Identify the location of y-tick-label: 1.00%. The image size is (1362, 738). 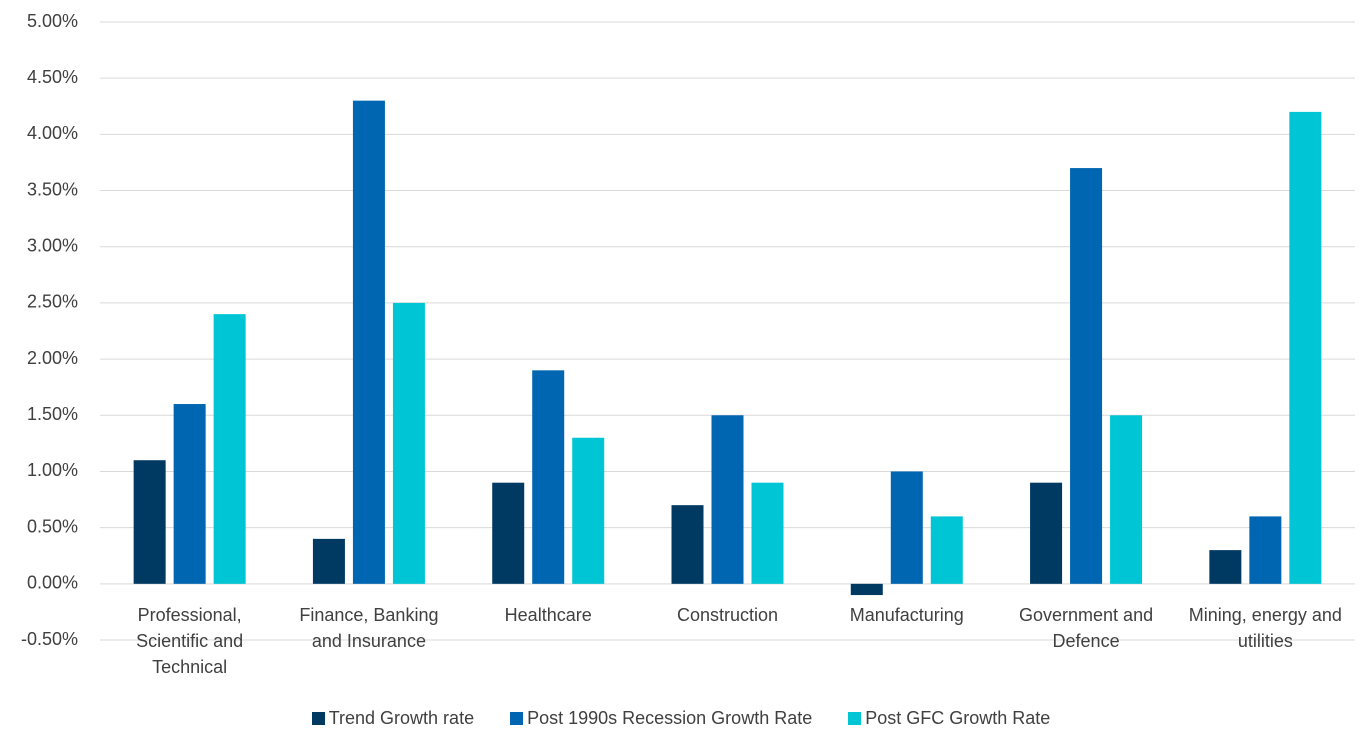
(52, 470).